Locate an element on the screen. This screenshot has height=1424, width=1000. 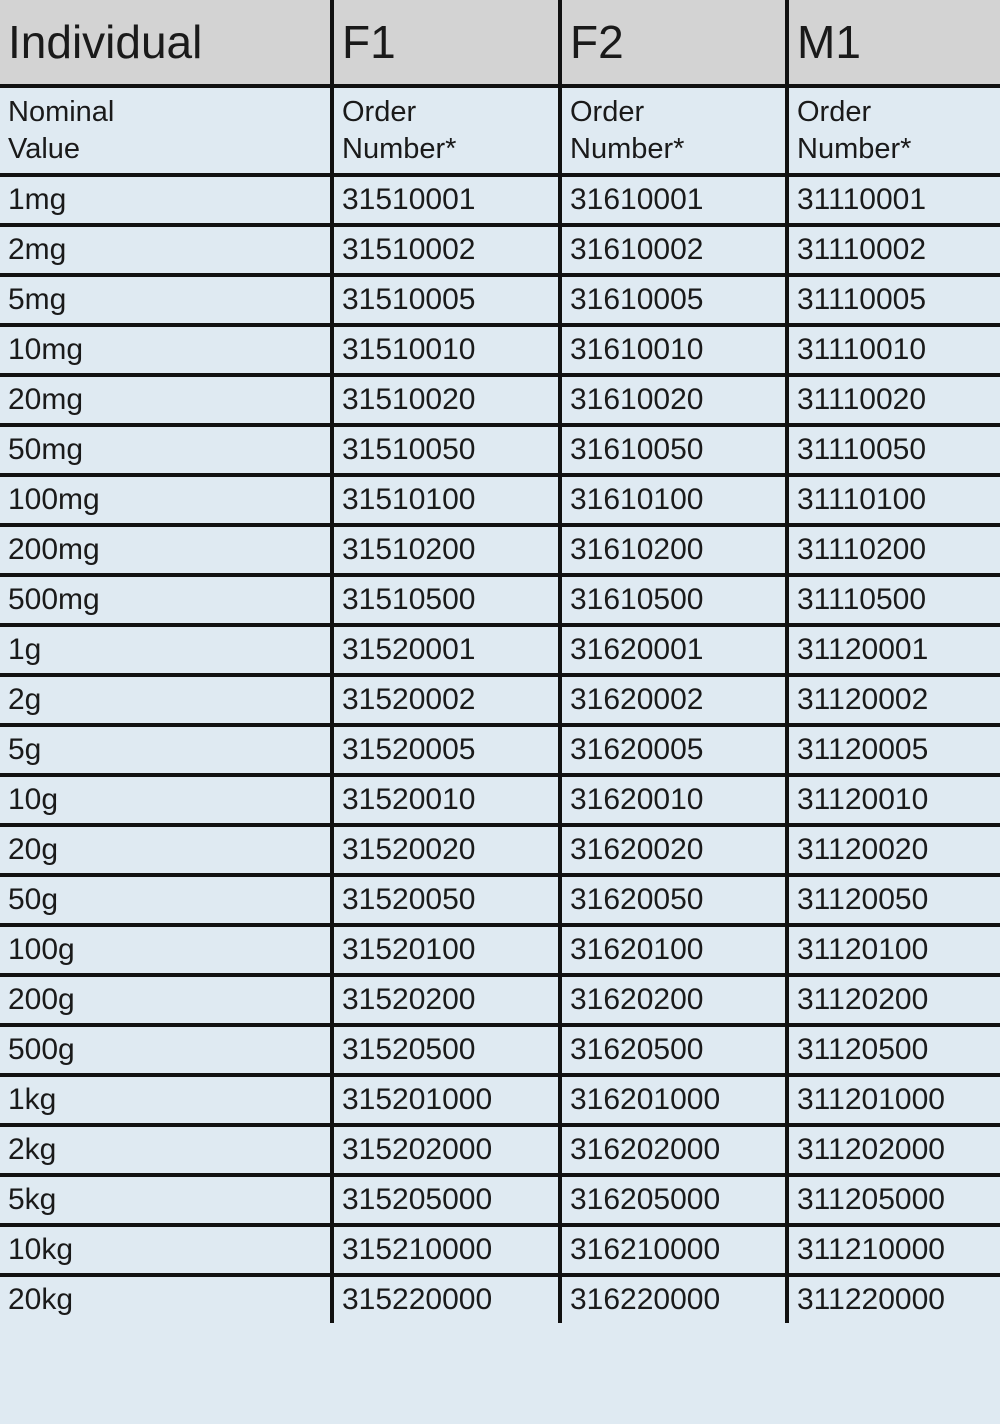
f2-order-number-cell: 31620010 is located at coordinates (673, 800).